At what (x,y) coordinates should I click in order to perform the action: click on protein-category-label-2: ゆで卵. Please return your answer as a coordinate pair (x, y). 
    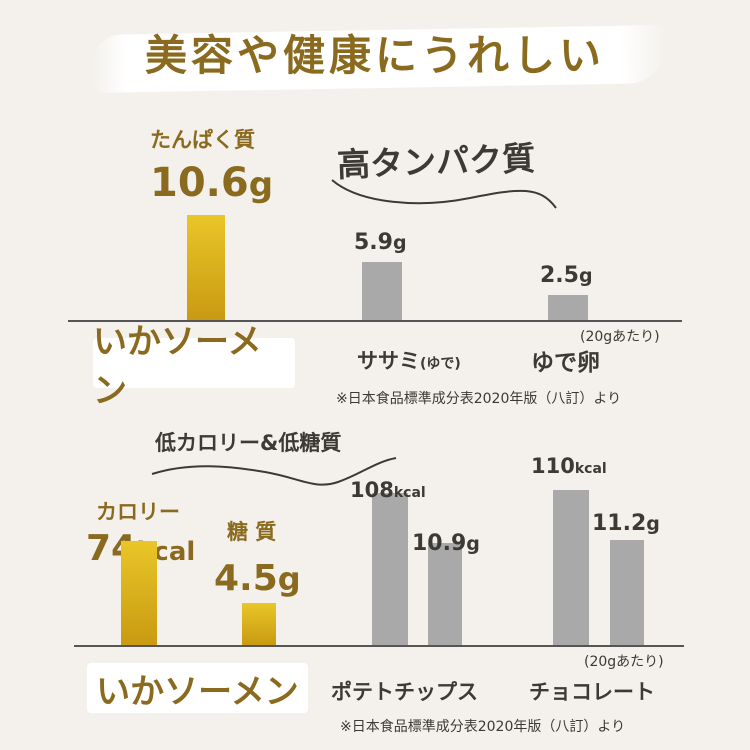
    Looking at the image, I should click on (565, 363).